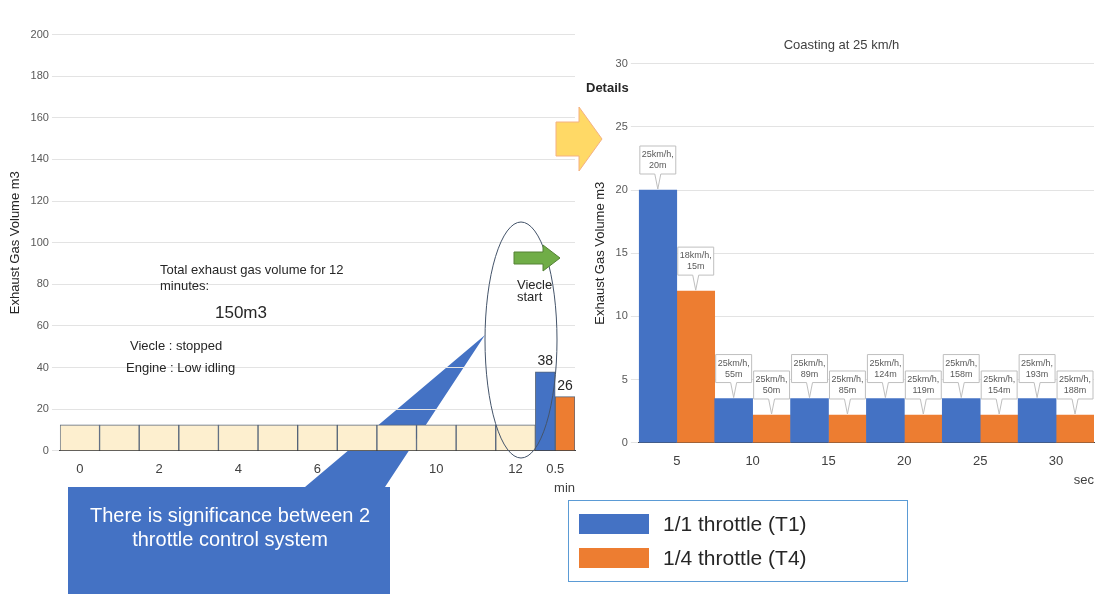  Describe the element at coordinates (733, 368) in the screenshot. I see `annotation: 25km/h, 55m` at that location.